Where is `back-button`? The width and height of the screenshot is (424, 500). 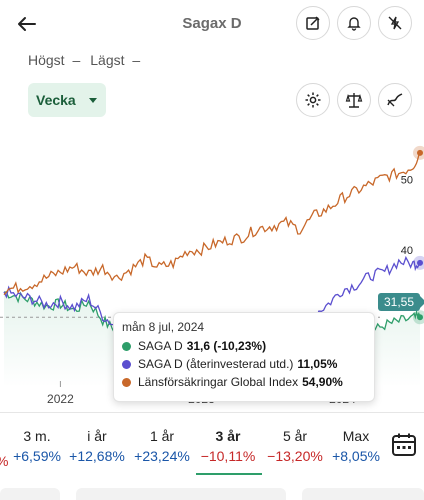
back-button is located at coordinates (26, 24).